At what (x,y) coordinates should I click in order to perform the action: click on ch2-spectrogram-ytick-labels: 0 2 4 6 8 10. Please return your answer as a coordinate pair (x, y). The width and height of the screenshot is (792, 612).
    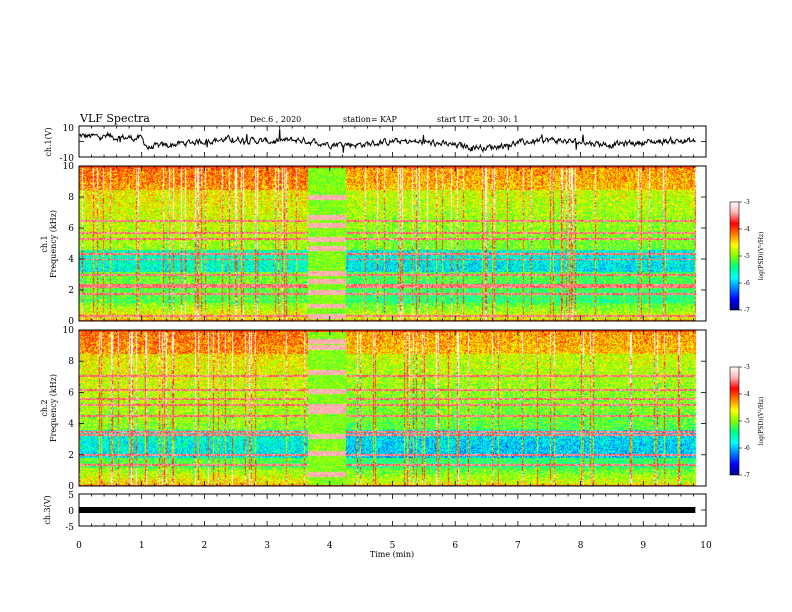
    Looking at the image, I should click on (69, 409).